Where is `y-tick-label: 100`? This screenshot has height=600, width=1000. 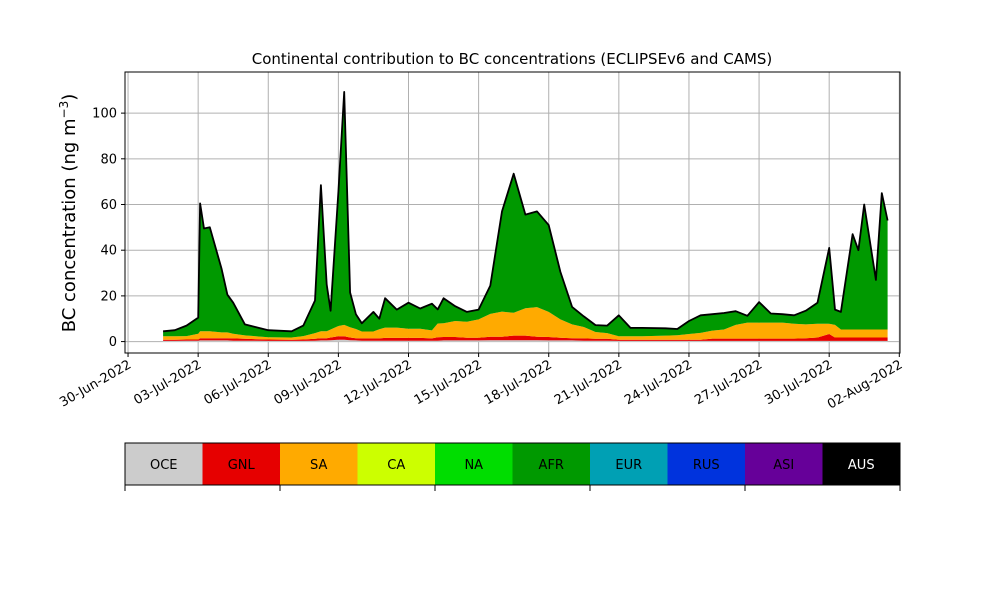
y-tick-label: 100 is located at coordinates (104, 114).